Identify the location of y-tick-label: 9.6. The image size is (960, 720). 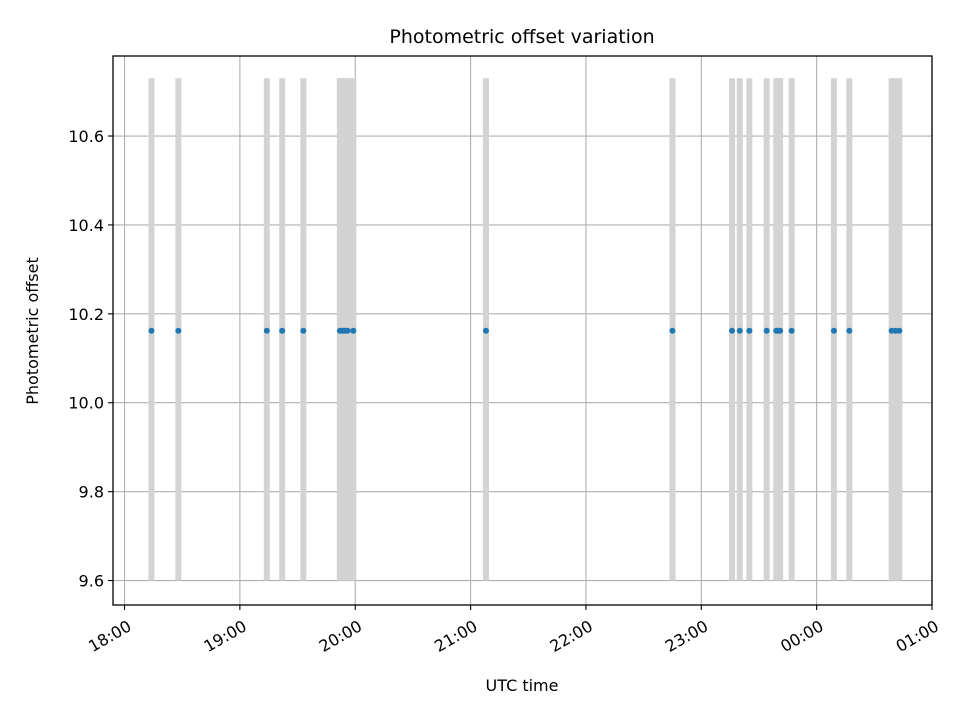
(91, 581).